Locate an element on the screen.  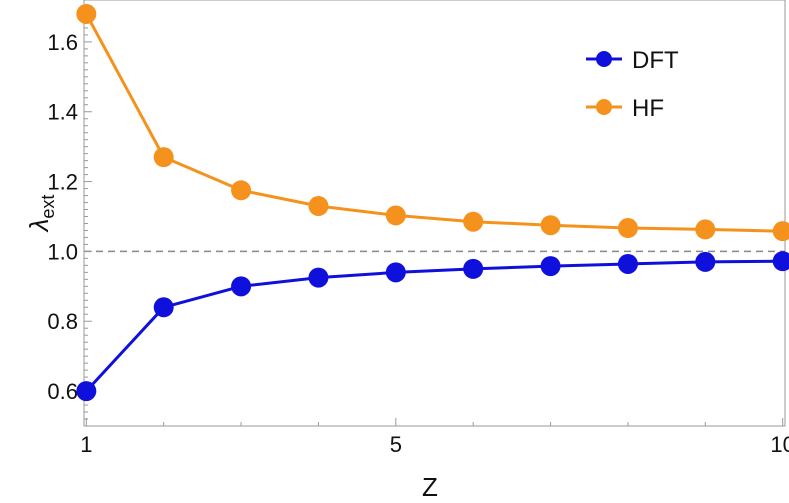
legend-label-hf: HF is located at coordinates (648, 108).